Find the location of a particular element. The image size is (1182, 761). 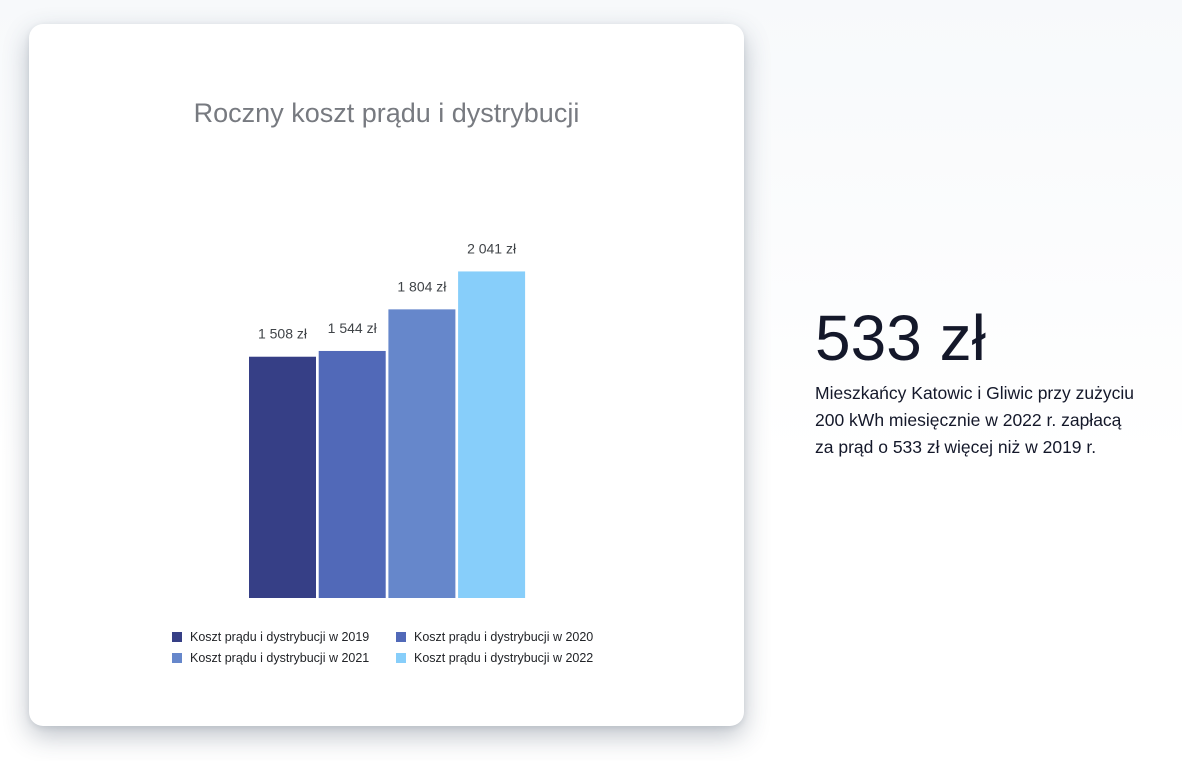

legend-item-2021: Koszt prądu i dystrybucji w 2021 is located at coordinates (284, 658).